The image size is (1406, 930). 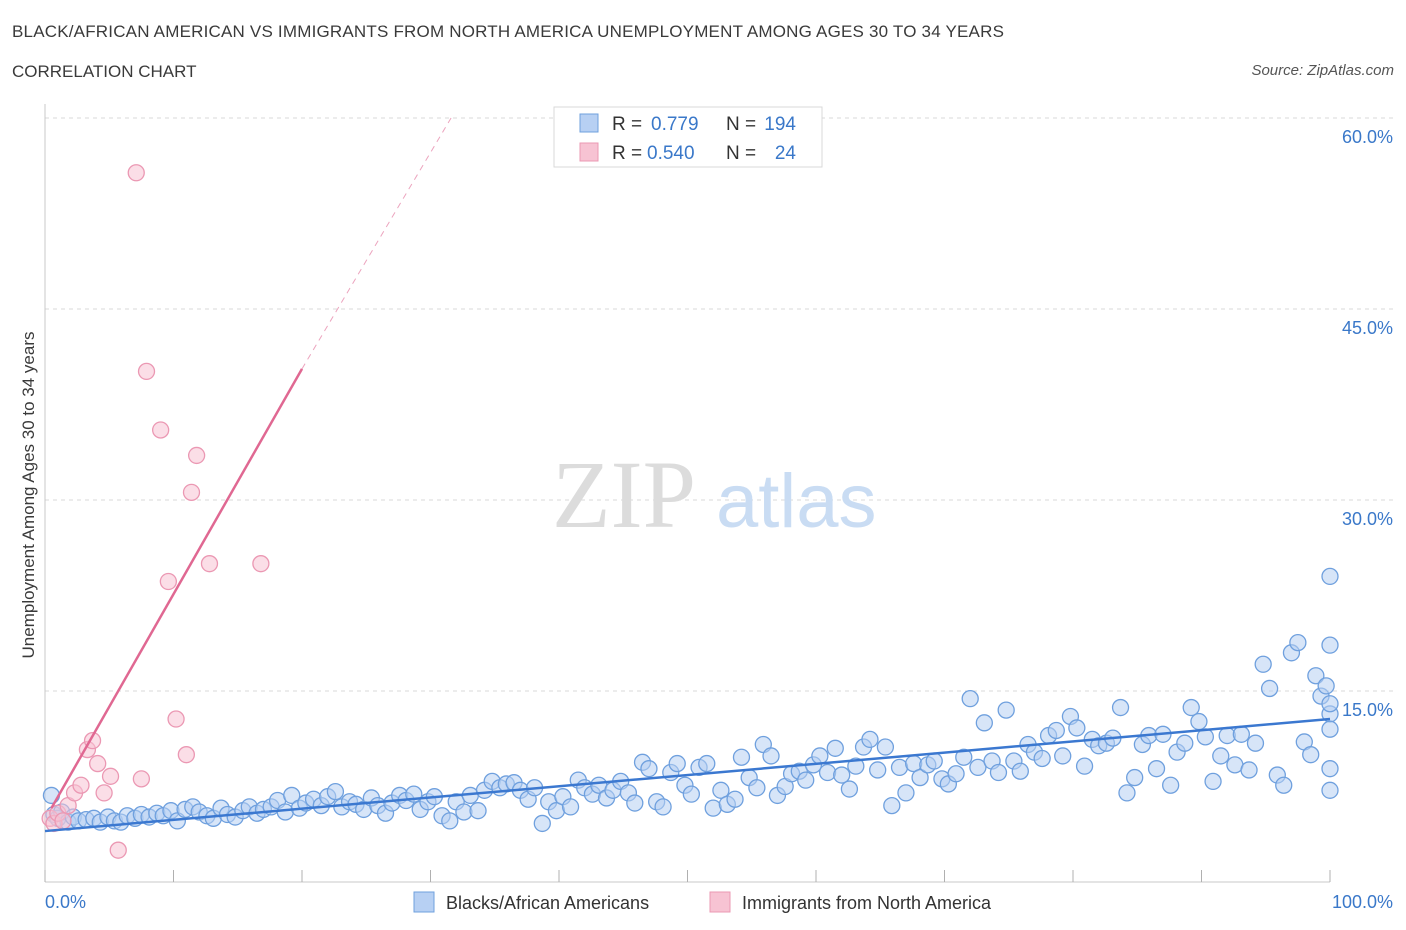 I want to click on stats-box: R = 0.779 N = 194 R = 0.540 N = 24, so click(x=688, y=137).